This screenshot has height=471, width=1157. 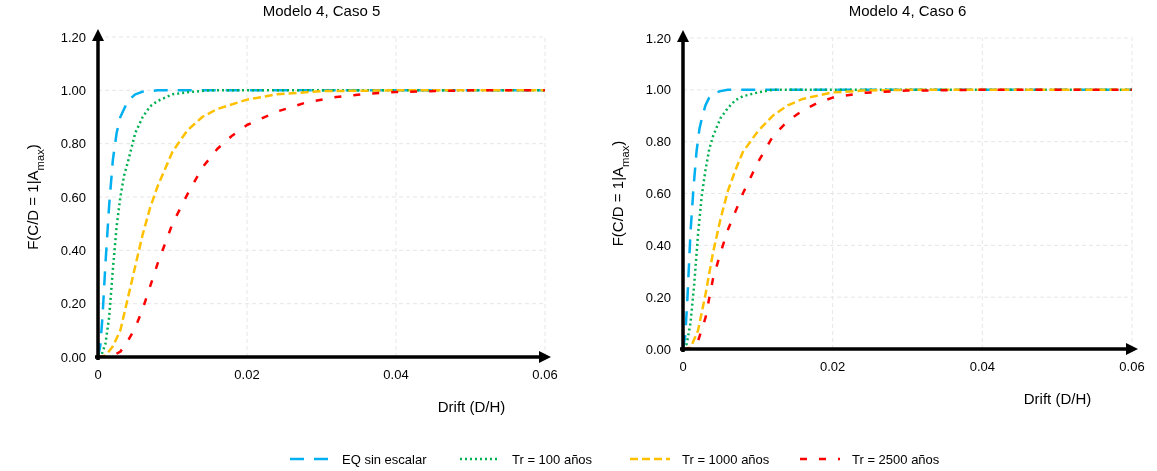 I want to click on chart-title: Modelo 4, Caso 6, so click(x=907, y=10).